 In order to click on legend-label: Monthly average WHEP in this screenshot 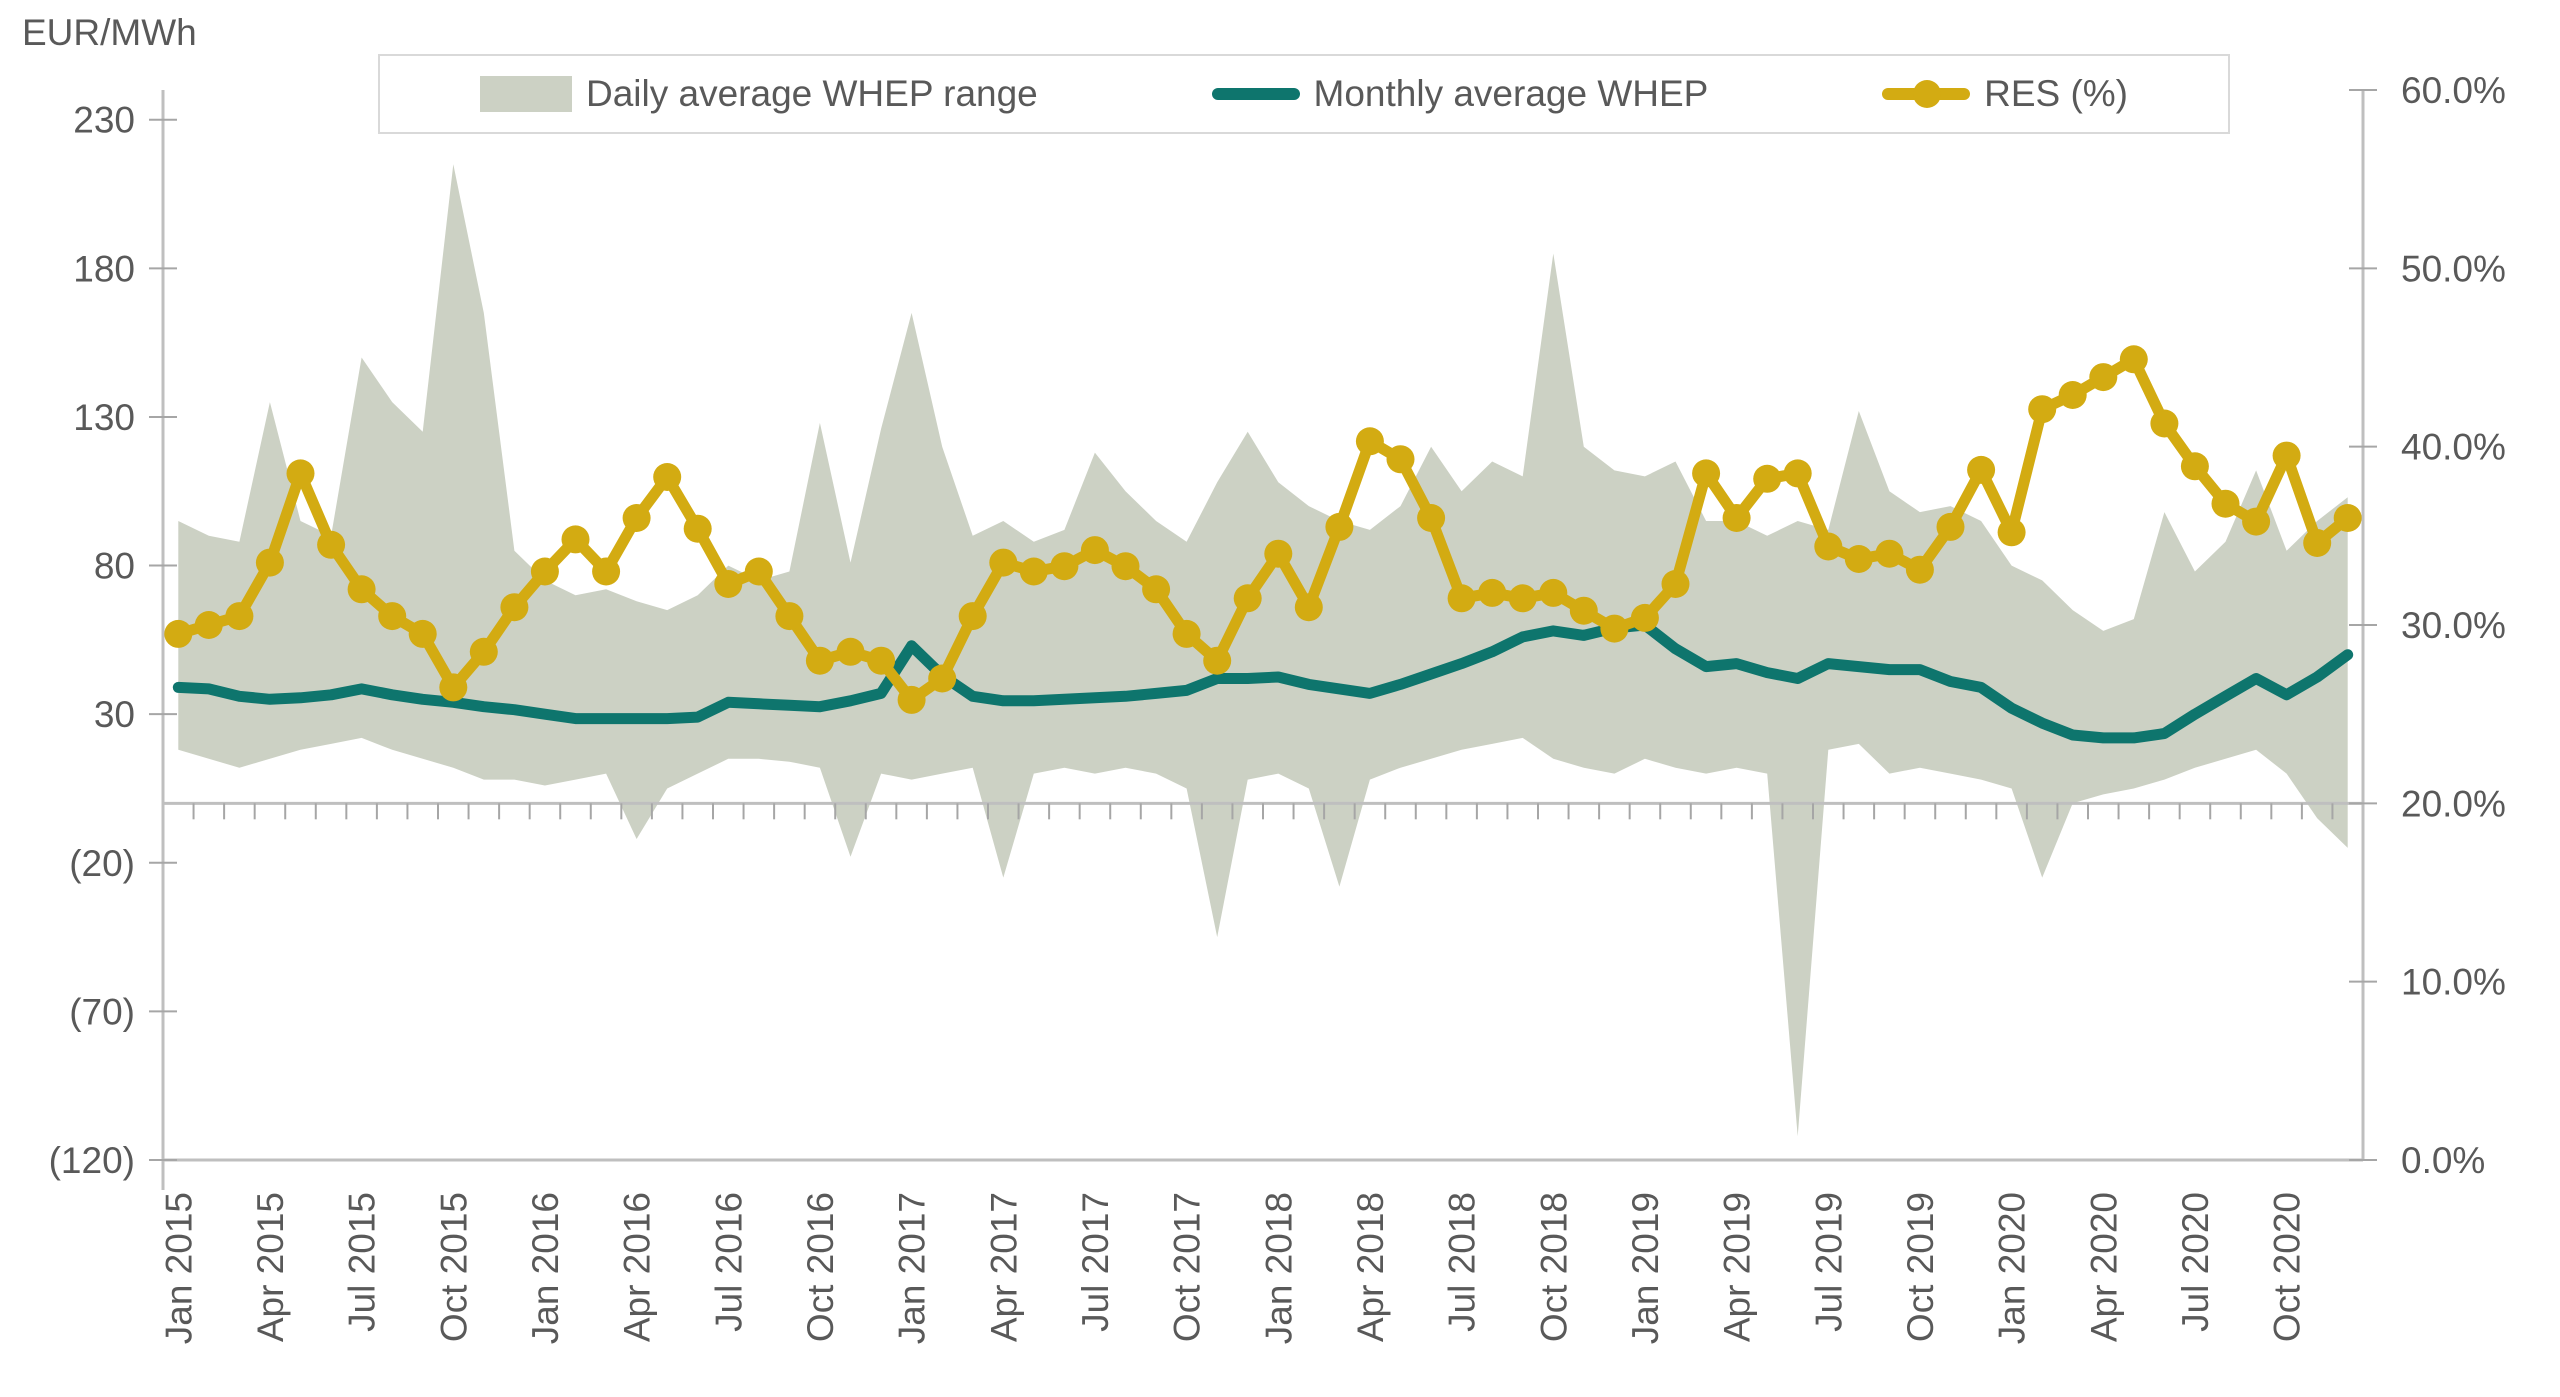, I will do `click(1511, 93)`.